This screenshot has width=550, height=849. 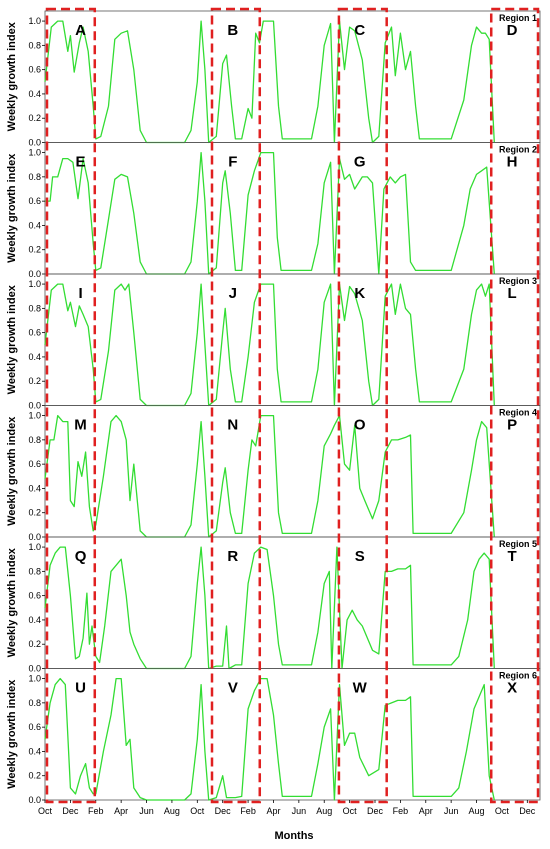 I want to click on panel-letter: I, so click(x=80, y=293).